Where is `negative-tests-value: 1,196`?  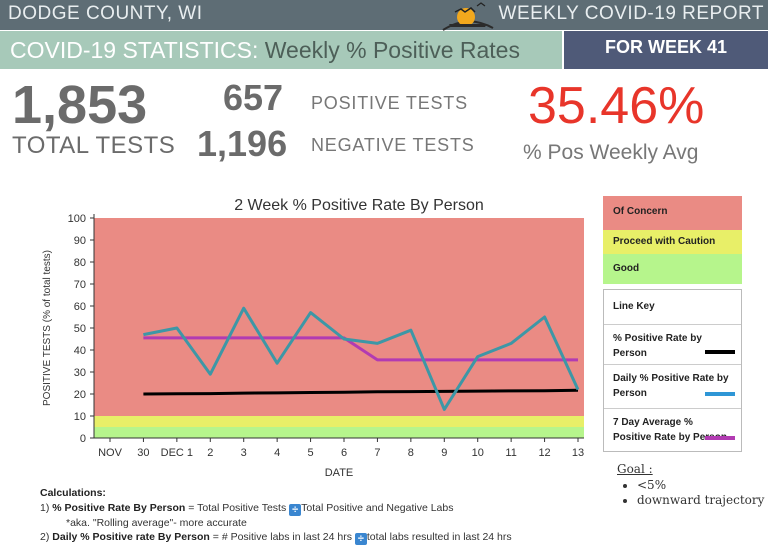
negative-tests-value: 1,196 is located at coordinates (242, 143).